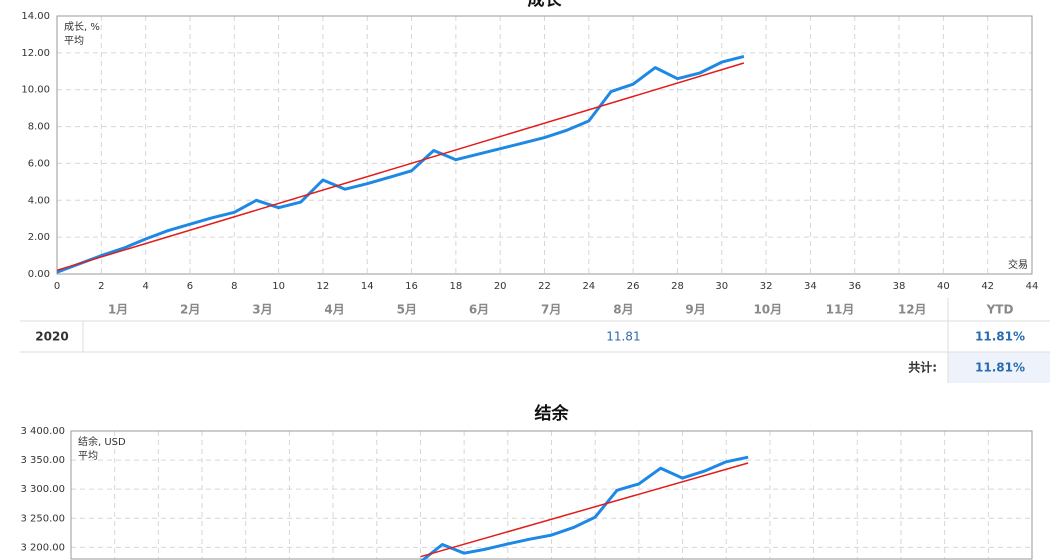  Describe the element at coordinates (35, 53) in the screenshot. I see `y-tick-label: 12.00` at that location.